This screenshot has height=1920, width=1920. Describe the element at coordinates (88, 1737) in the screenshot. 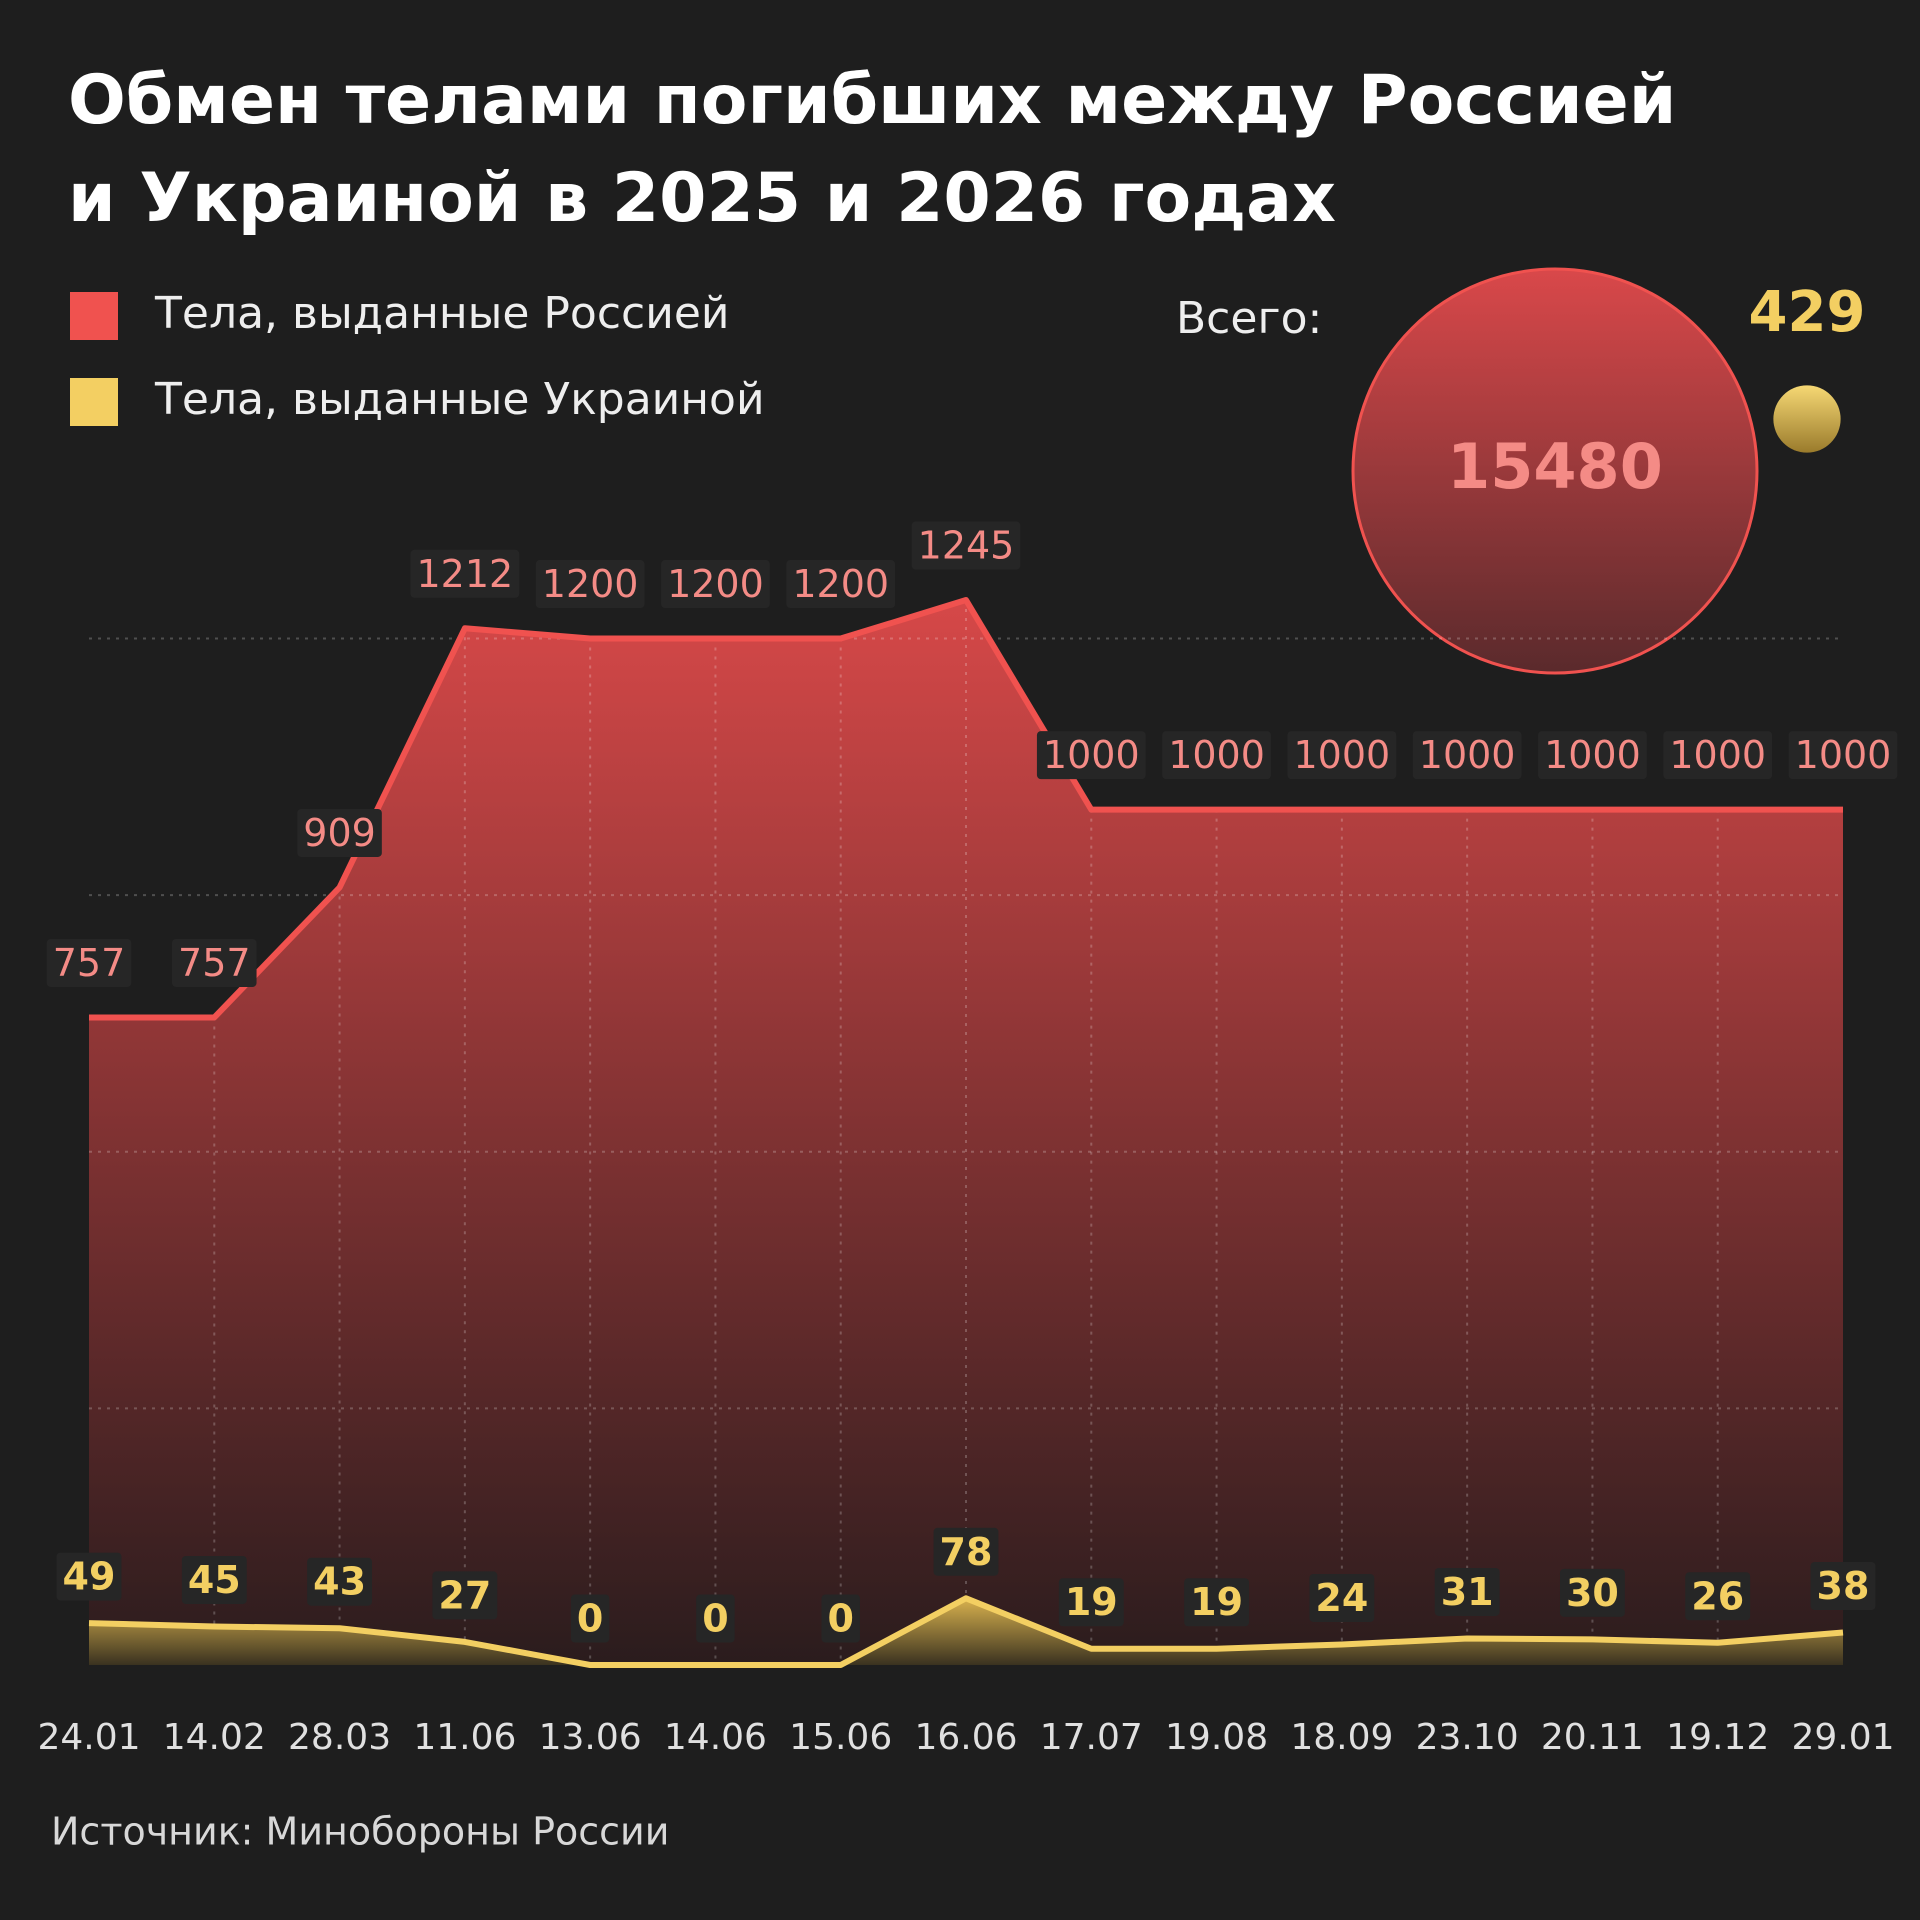

I see `x-tick-label: 24.01` at that location.